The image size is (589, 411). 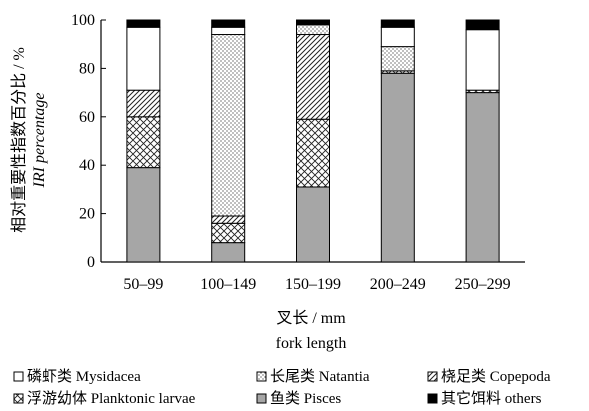 What do you see at coordinates (87, 117) in the screenshot?
I see `y-tick-label: 60` at bounding box center [87, 117].